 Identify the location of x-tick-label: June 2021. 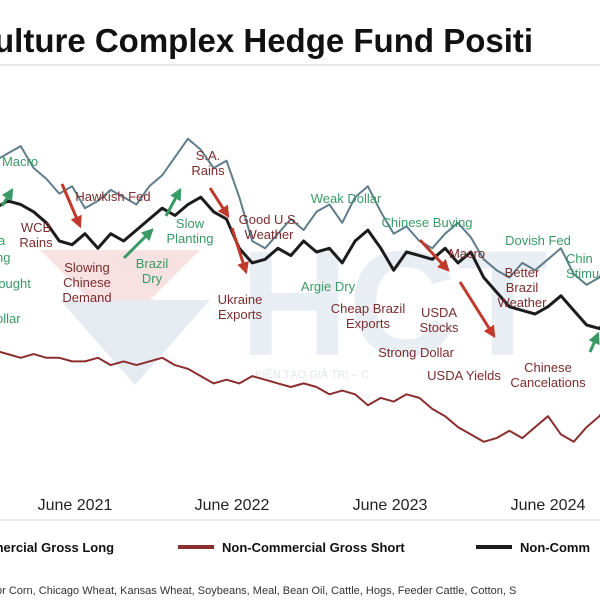
(75, 505).